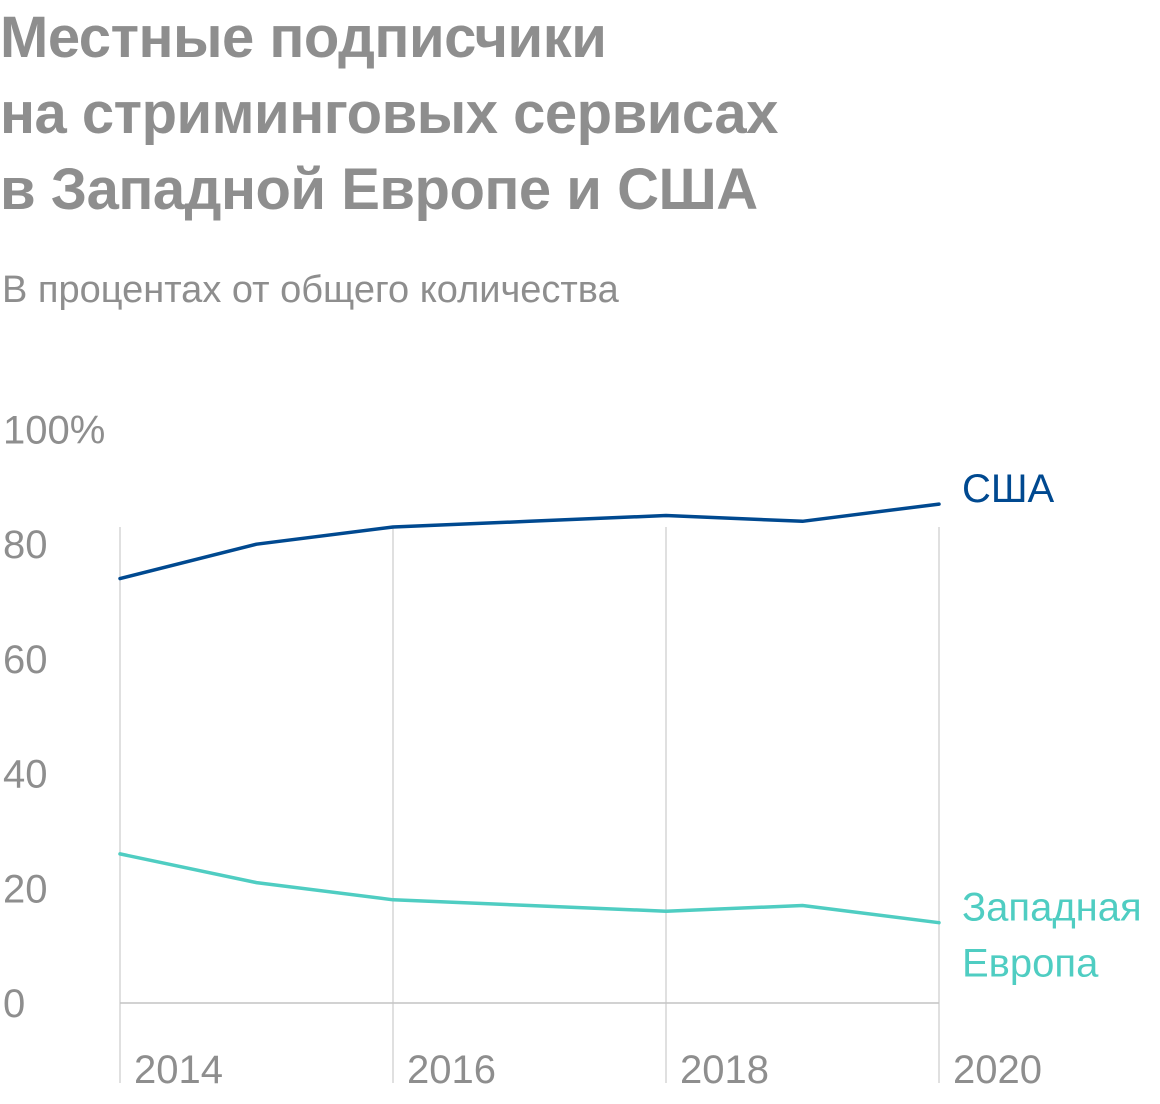 The height and width of the screenshot is (1104, 1160). What do you see at coordinates (25, 545) in the screenshot?
I see `y-tick-label: 80` at bounding box center [25, 545].